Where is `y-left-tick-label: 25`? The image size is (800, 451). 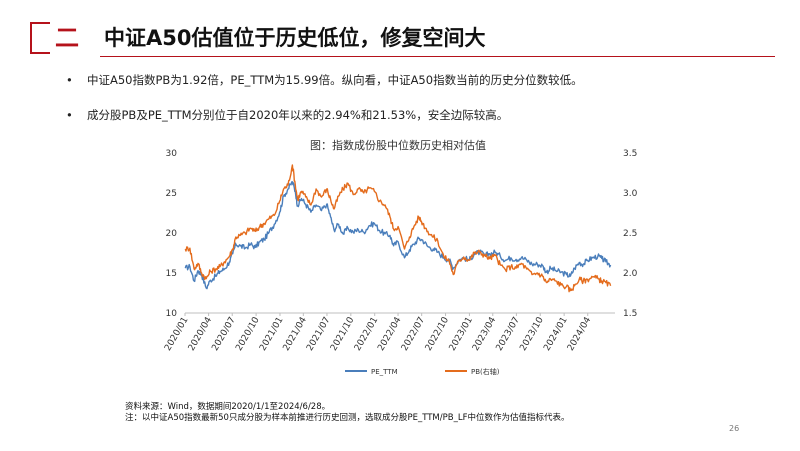
y-left-tick-label: 25 is located at coordinates (171, 194).